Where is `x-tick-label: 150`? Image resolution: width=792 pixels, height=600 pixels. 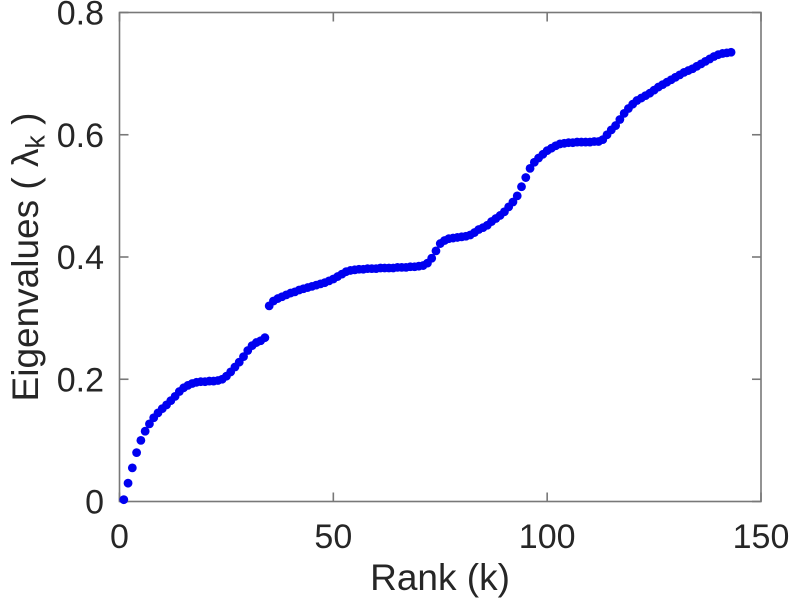 x-tick-label: 150 is located at coordinates (761, 537).